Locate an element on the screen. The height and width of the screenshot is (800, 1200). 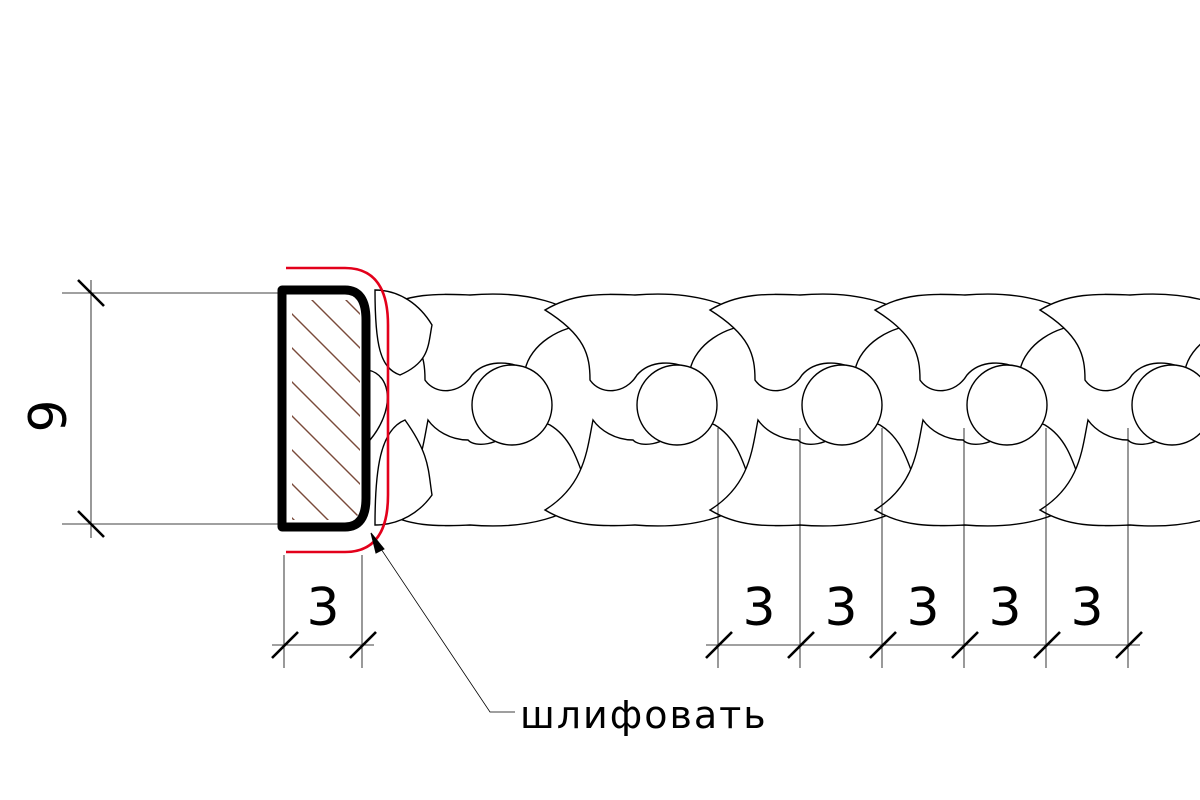
link-lower-lobe is located at coordinates (1119, 472).